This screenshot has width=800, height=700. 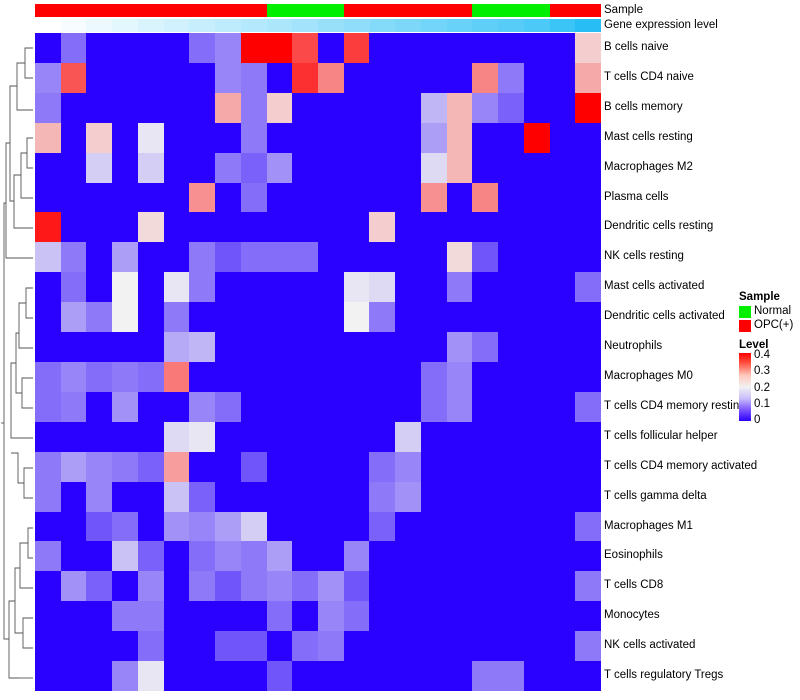 What do you see at coordinates (762, 371) in the screenshot?
I see `legend-tick-1: 0.3` at bounding box center [762, 371].